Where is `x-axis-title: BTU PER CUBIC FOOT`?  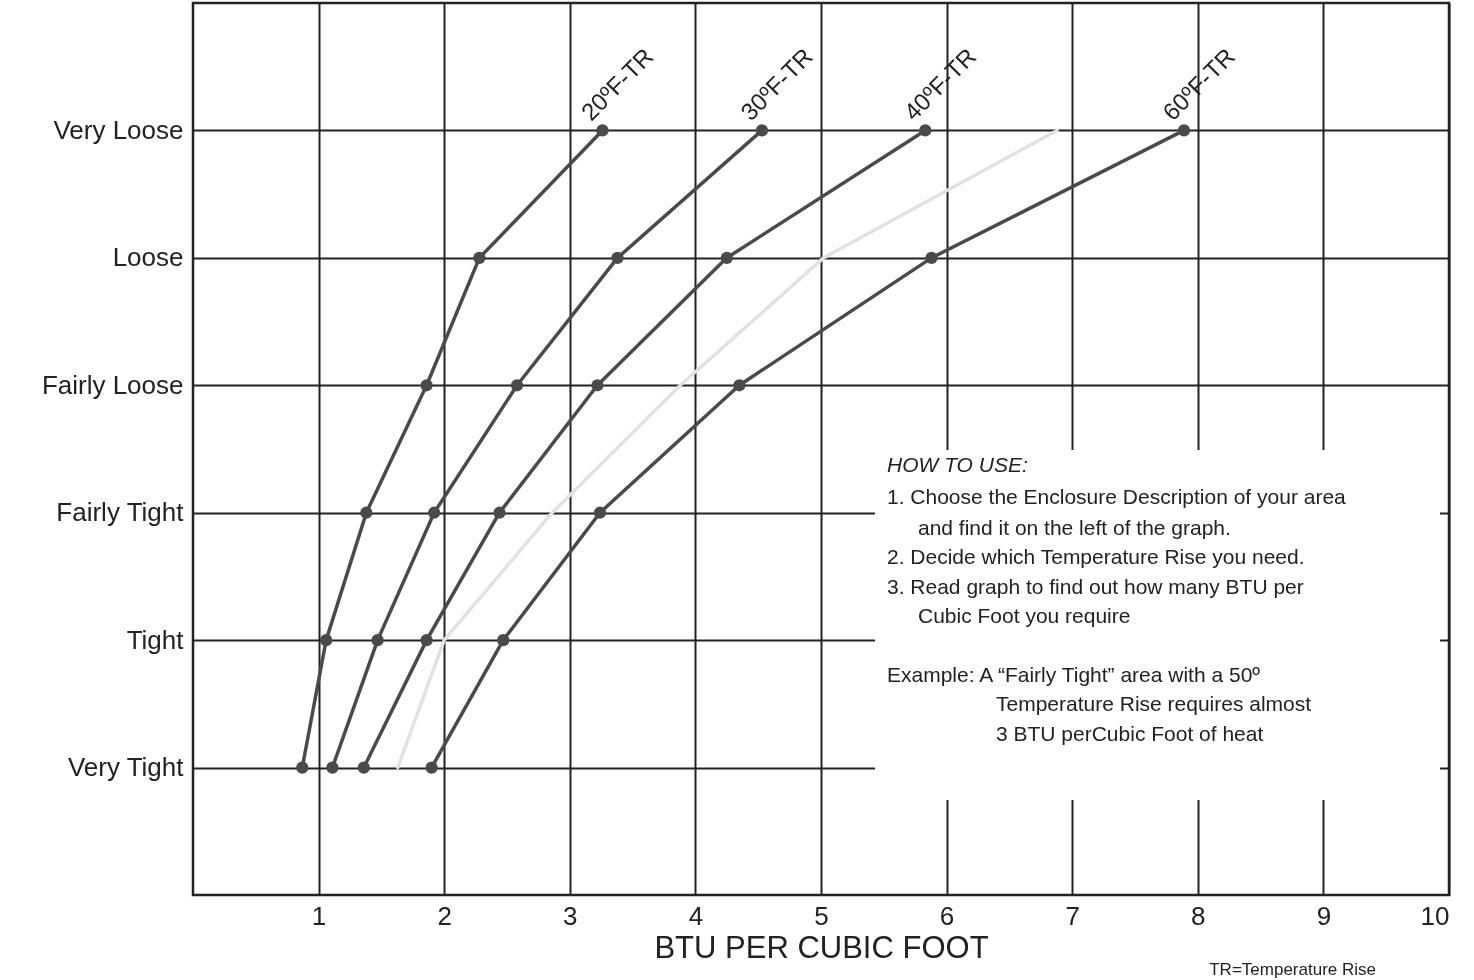
x-axis-title: BTU PER CUBIC FOOT is located at coordinates (821, 947).